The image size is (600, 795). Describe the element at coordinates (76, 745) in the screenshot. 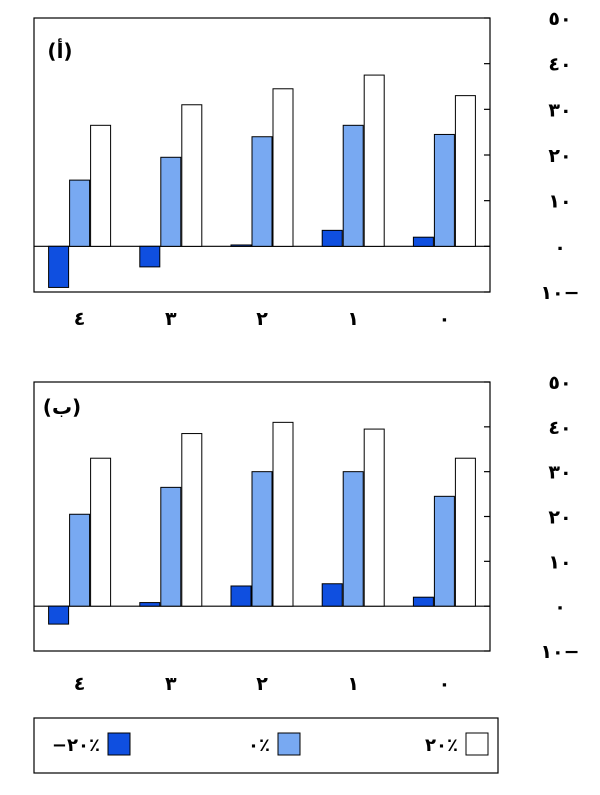

I see `legend-label: −٢٠٪` at that location.